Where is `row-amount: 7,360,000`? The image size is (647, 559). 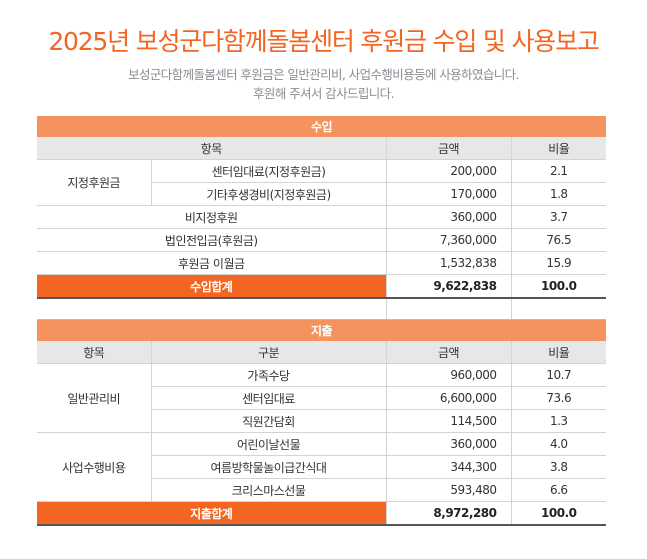 row-amount: 7,360,000 is located at coordinates (448, 240).